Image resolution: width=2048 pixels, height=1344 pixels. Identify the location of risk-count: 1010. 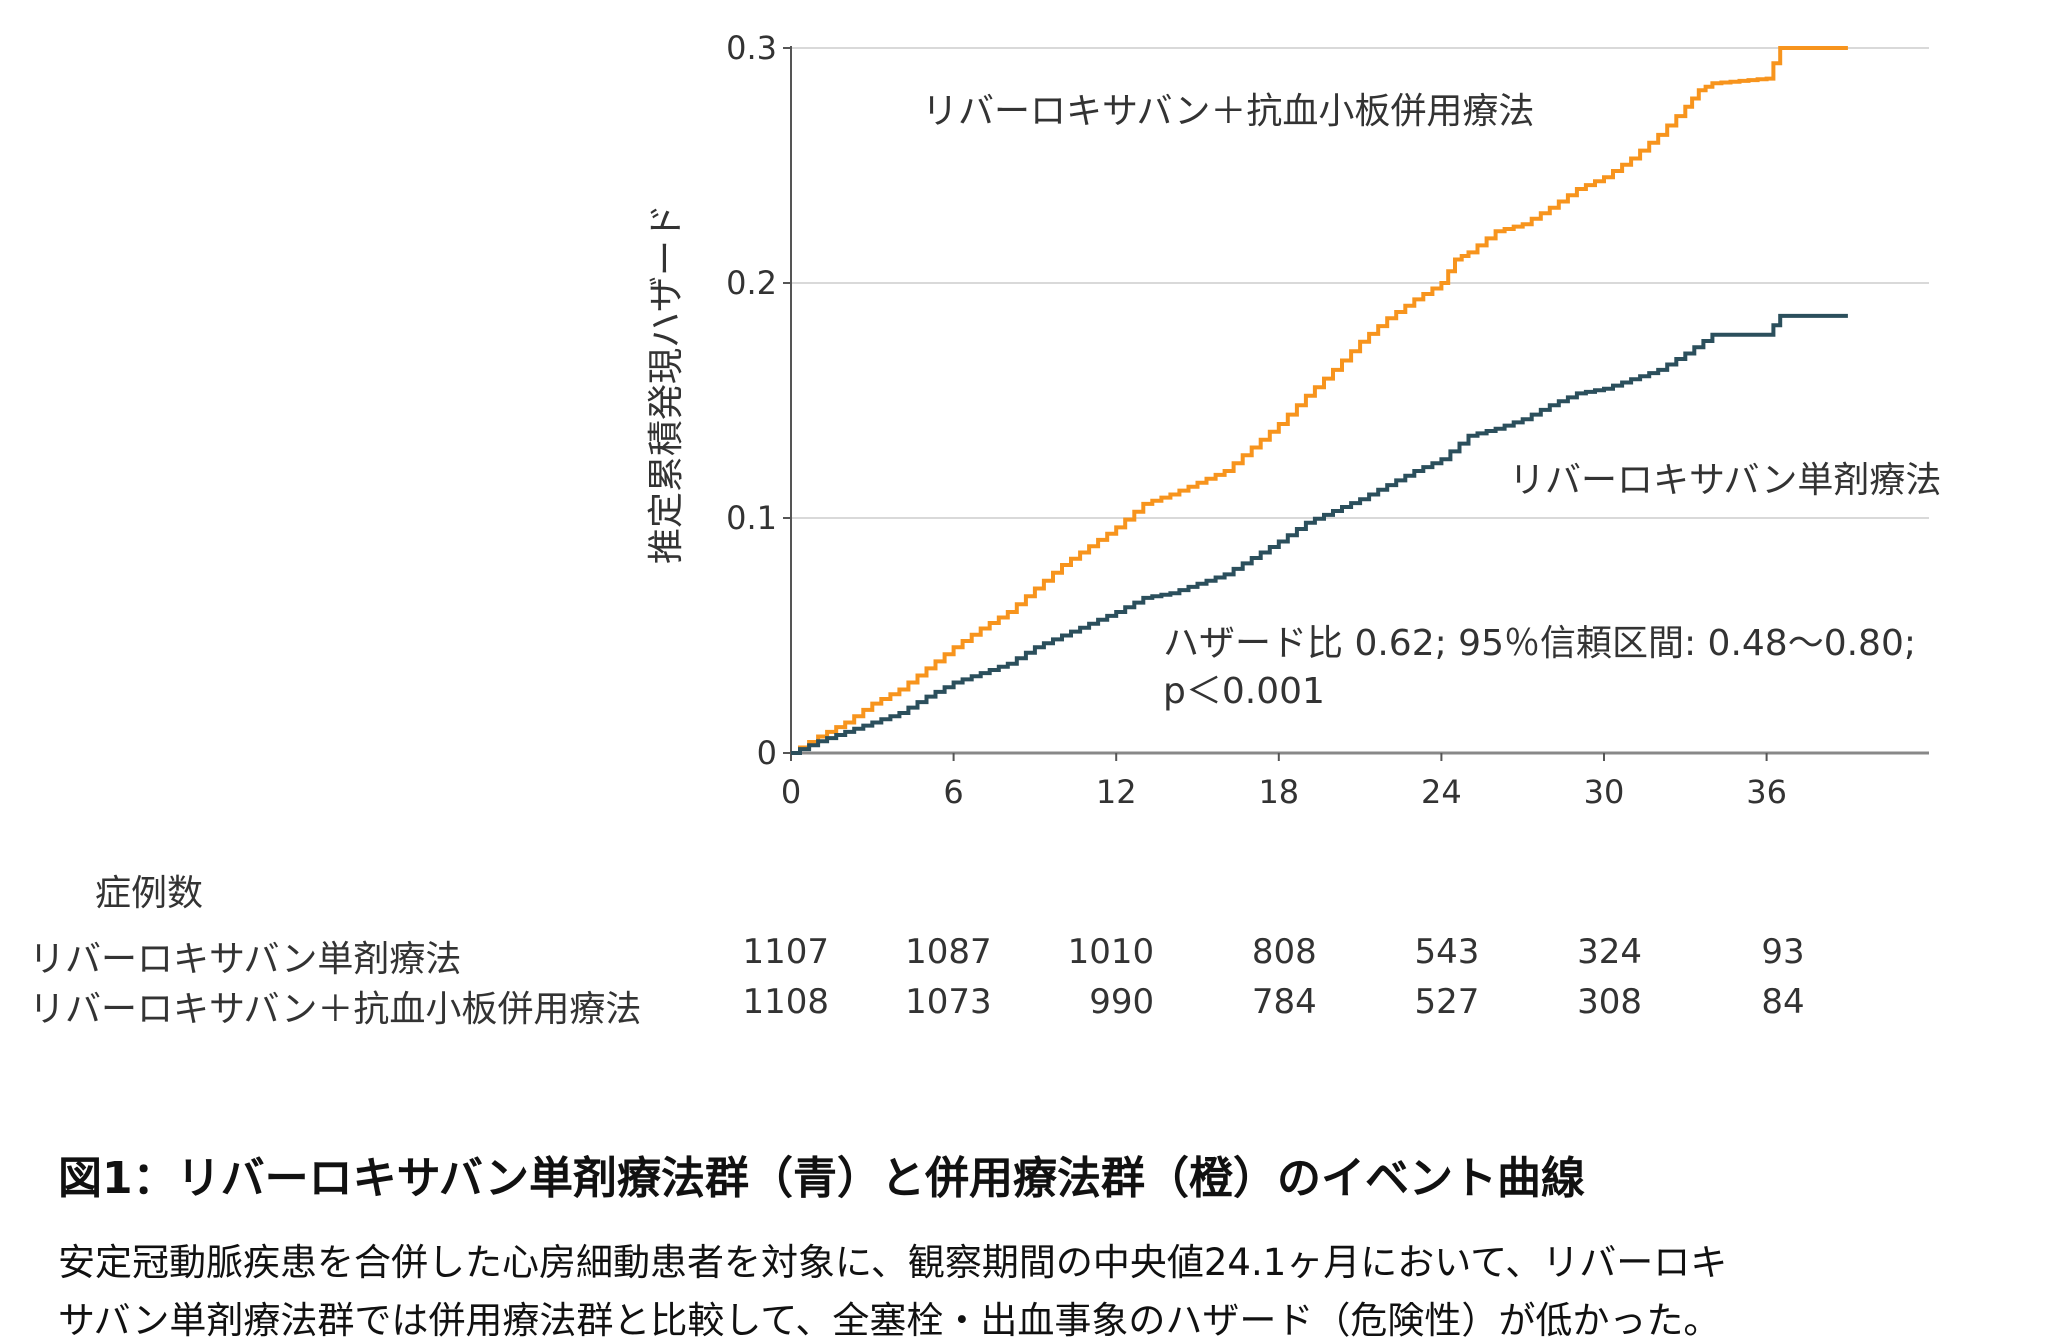
(1111, 952).